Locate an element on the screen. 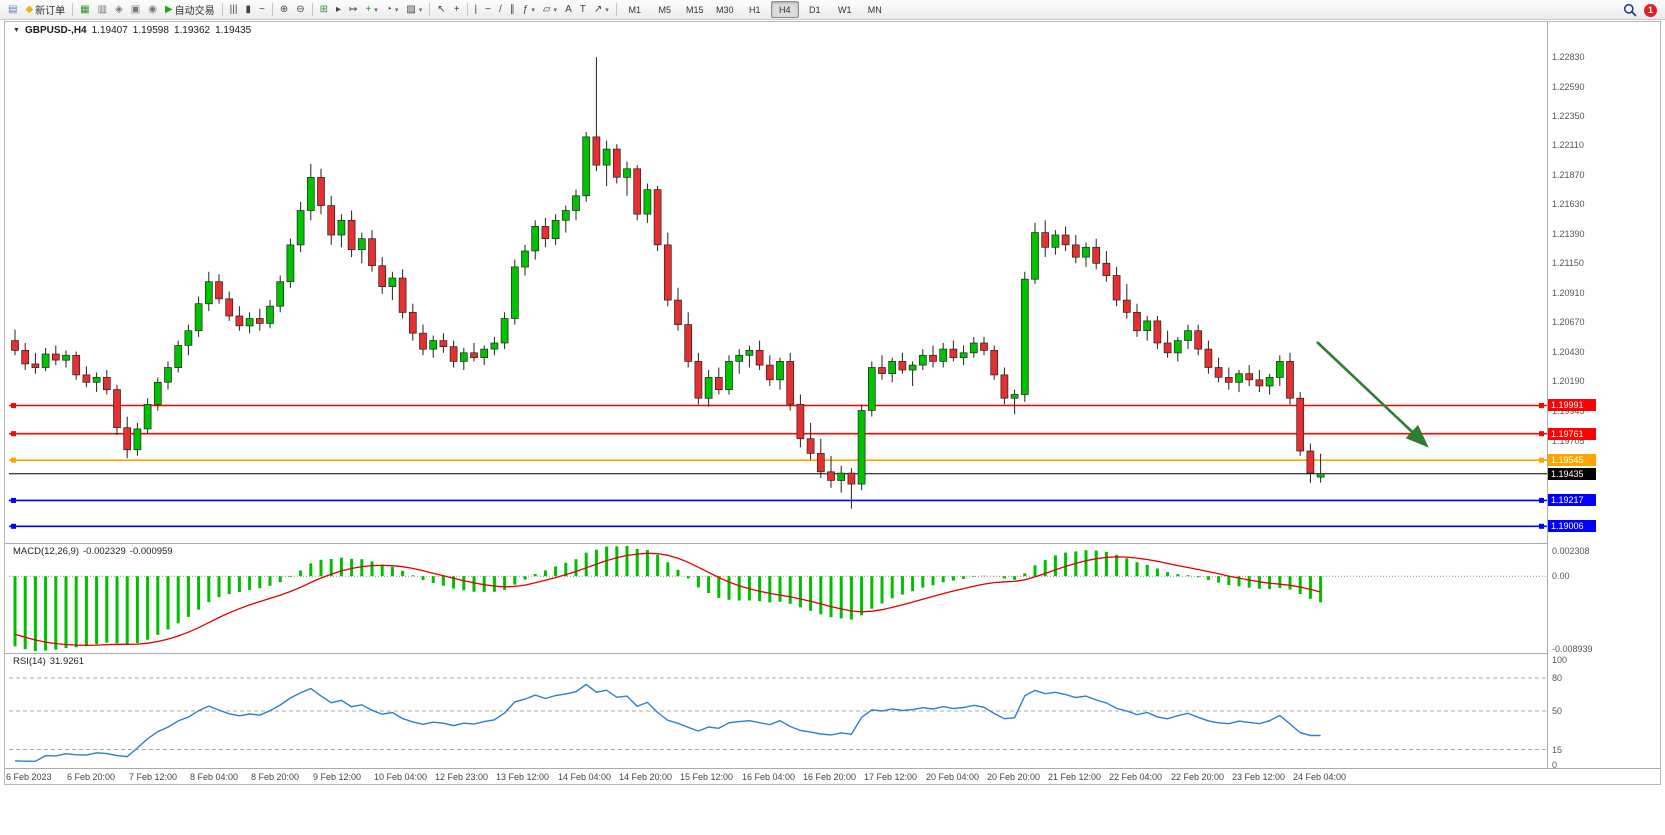 The image size is (1665, 835). periods-icon: ◔ is located at coordinates (388, 9).